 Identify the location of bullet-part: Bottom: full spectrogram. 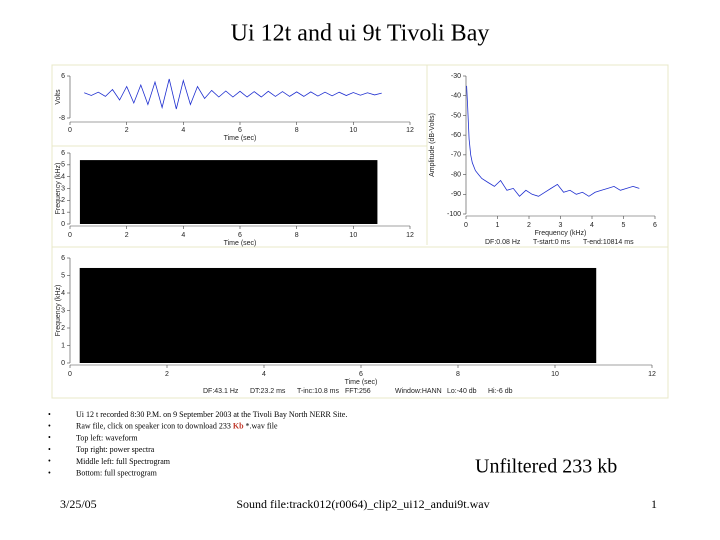
(117, 472).